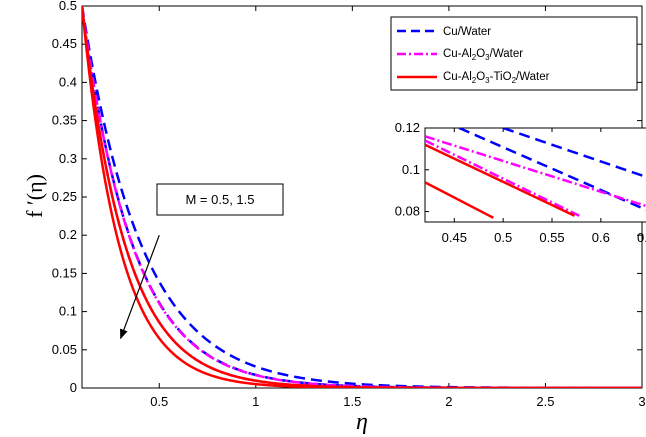  Describe the element at coordinates (64, 120) in the screenshot. I see `y-tick-label: 0.35` at that location.